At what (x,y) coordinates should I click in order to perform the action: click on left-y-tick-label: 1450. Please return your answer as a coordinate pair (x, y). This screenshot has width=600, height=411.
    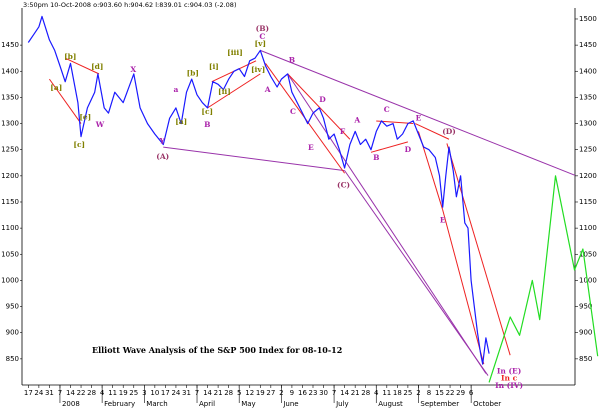
    Looking at the image, I should click on (10, 45).